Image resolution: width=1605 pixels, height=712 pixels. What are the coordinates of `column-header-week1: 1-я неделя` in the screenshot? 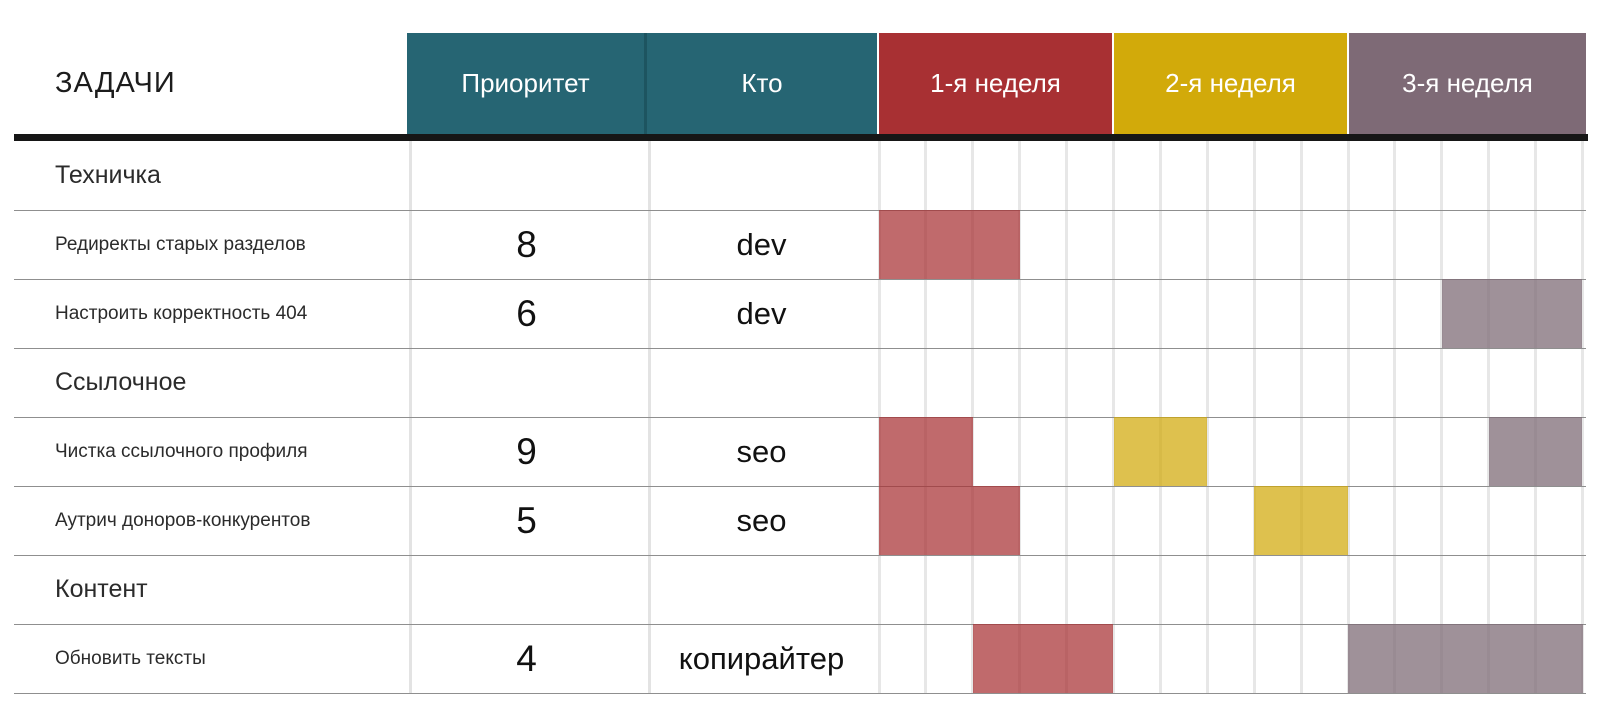 It's located at (995, 83).